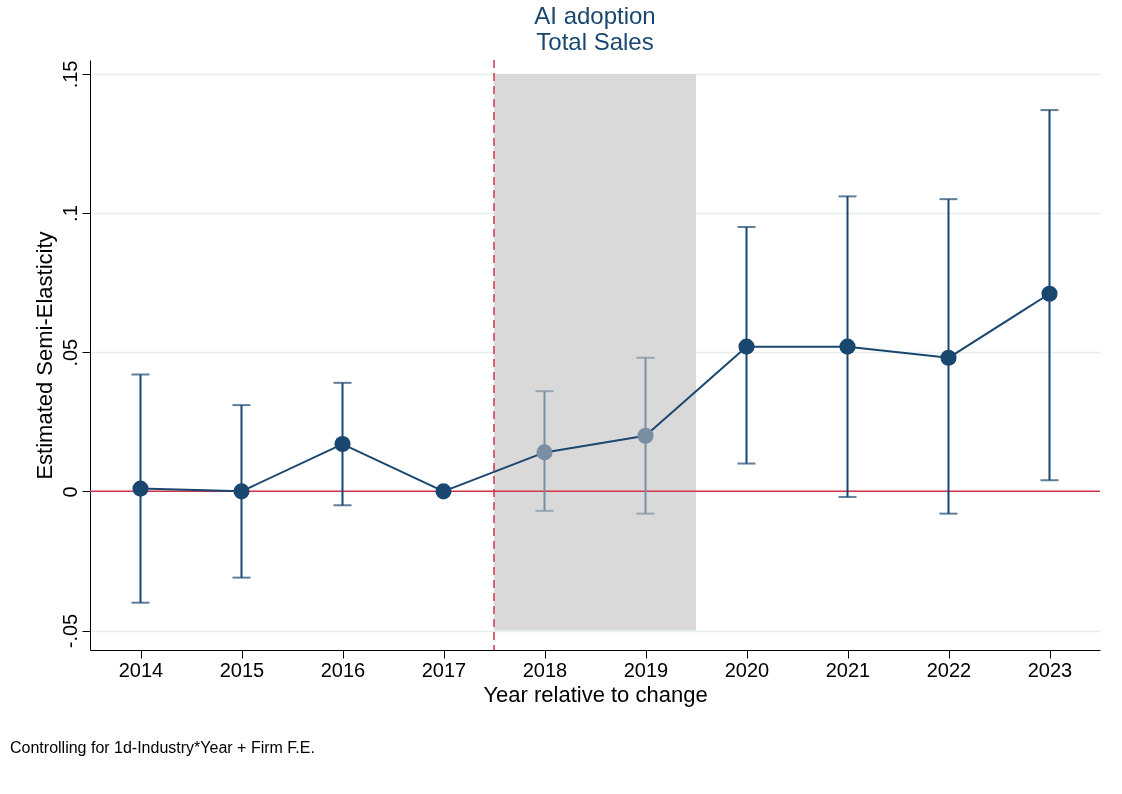 This screenshot has height=794, width=1122. I want to click on x-tick-label: 2018, so click(545, 669).